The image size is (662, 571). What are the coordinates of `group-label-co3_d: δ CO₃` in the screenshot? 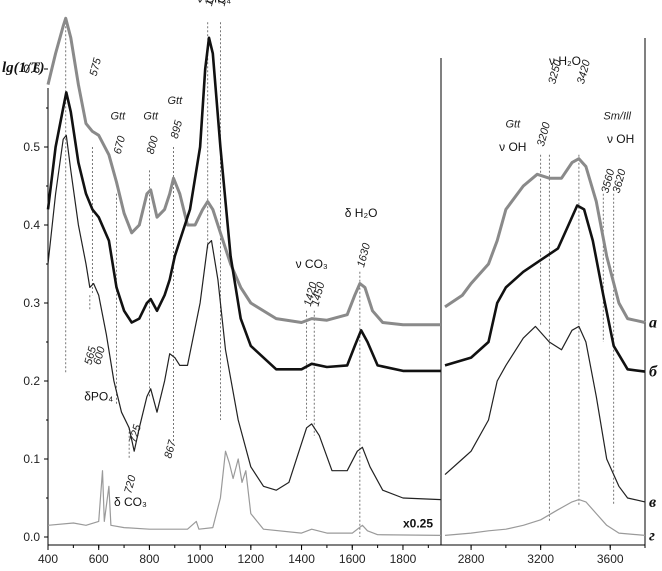 It's located at (130, 502).